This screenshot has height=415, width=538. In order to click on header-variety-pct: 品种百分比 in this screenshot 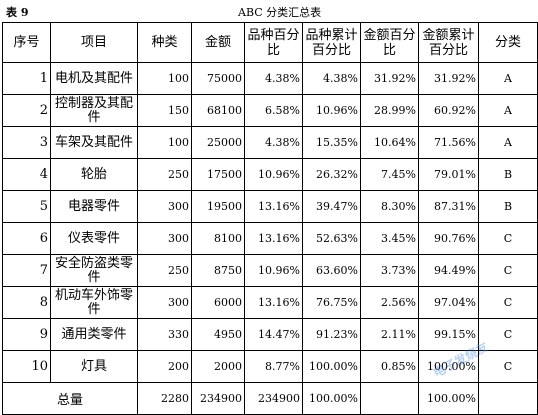, I will do `click(273, 42)`.